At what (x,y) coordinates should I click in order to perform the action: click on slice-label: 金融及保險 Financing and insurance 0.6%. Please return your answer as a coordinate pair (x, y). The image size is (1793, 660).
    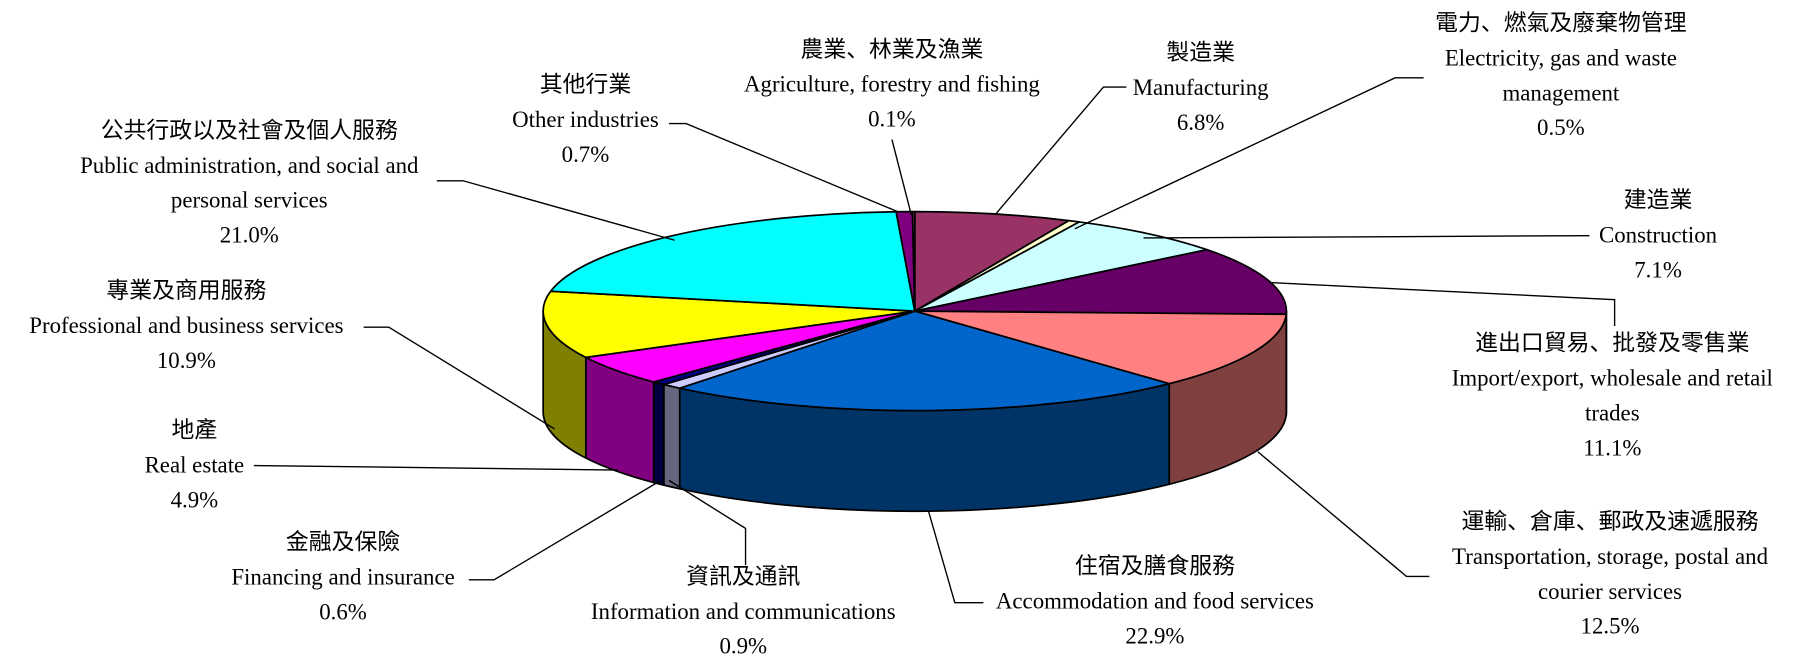
    Looking at the image, I should click on (342, 577).